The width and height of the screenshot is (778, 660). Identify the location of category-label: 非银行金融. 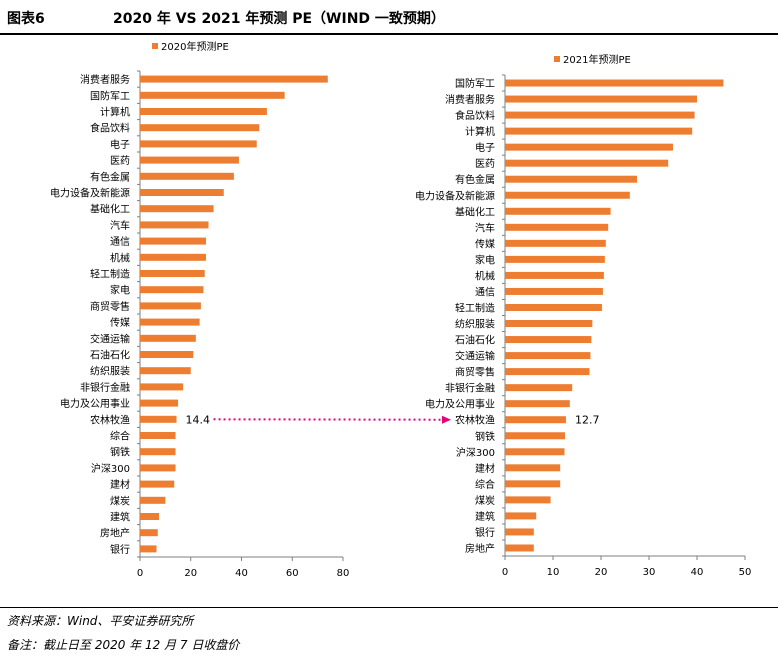
(470, 388).